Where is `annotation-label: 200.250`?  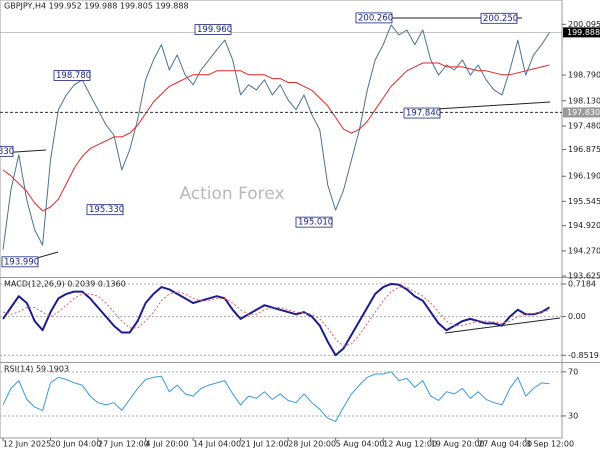 annotation-label: 200.250 is located at coordinates (500, 19).